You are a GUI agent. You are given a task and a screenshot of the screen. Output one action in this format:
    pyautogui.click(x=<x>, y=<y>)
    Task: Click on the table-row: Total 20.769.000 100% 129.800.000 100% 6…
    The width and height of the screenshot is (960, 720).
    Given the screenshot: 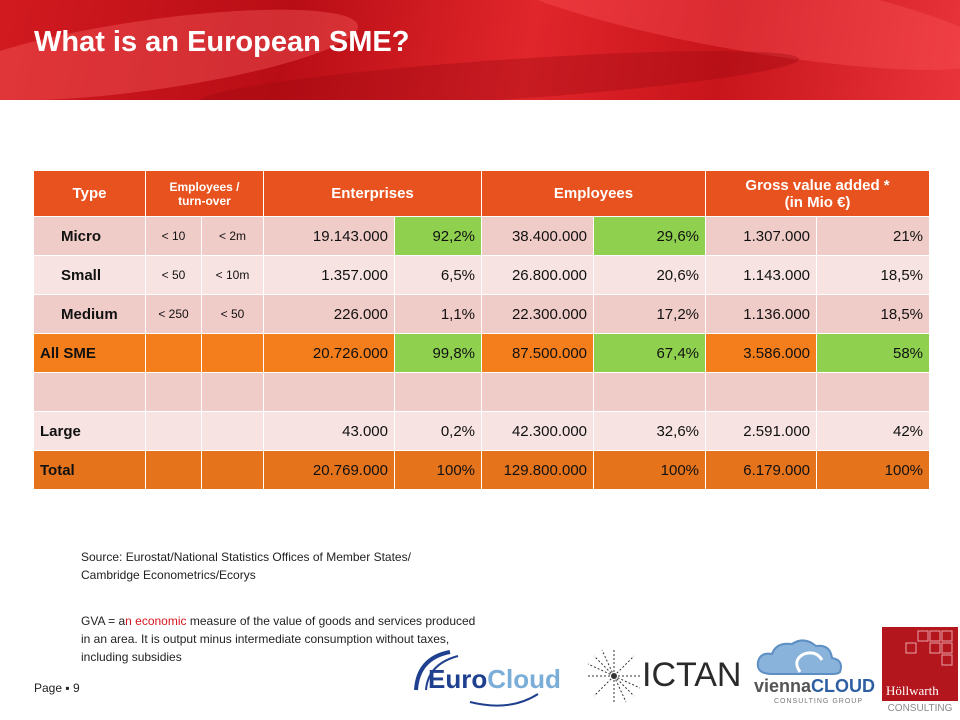 What is the action you would take?
    pyautogui.click(x=482, y=470)
    